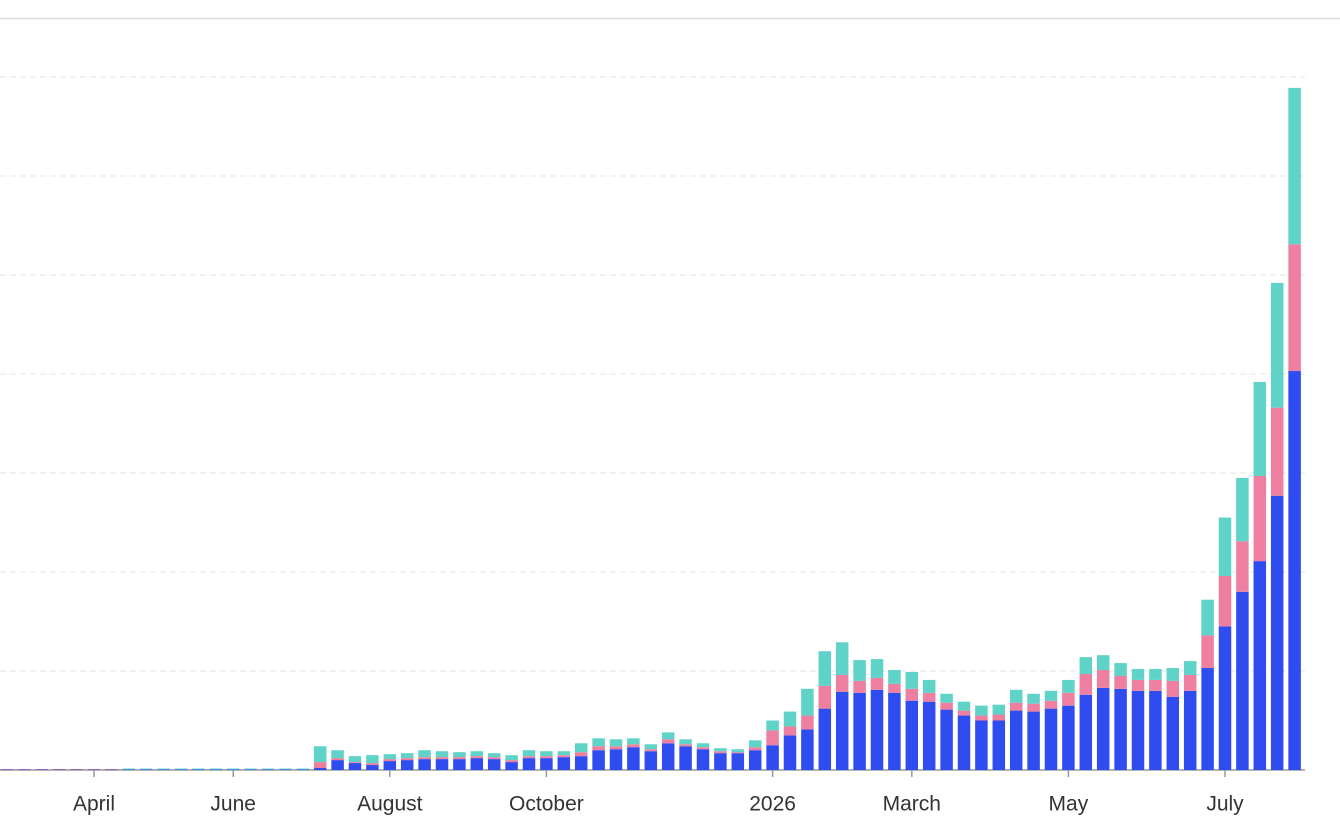  What do you see at coordinates (233, 804) in the screenshot?
I see `x-tick-label: June` at bounding box center [233, 804].